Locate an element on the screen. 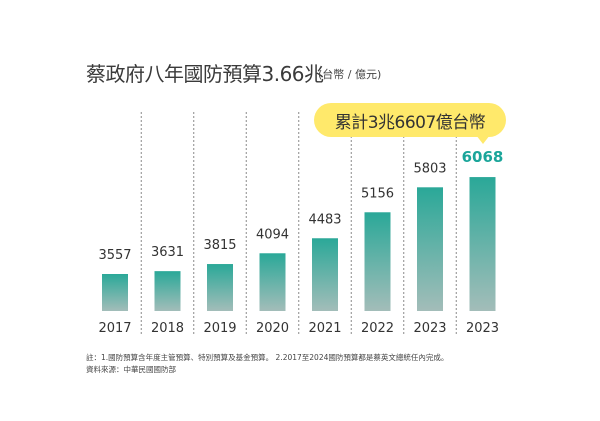 The height and width of the screenshot is (421, 600). category-label: 2018 is located at coordinates (167, 328).